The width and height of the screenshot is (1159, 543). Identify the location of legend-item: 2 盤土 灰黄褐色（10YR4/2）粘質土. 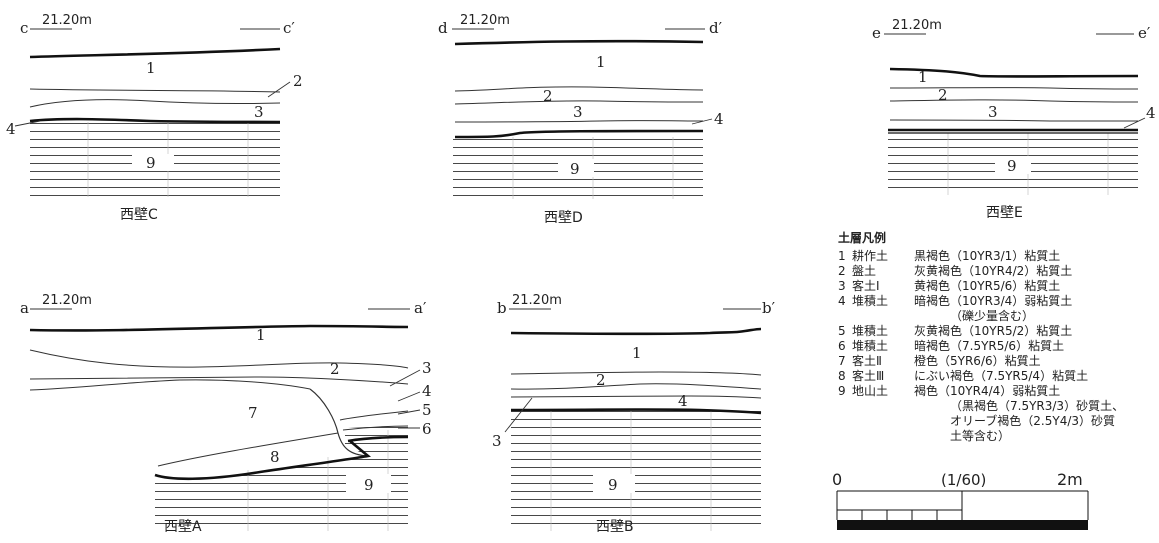
(998, 271).